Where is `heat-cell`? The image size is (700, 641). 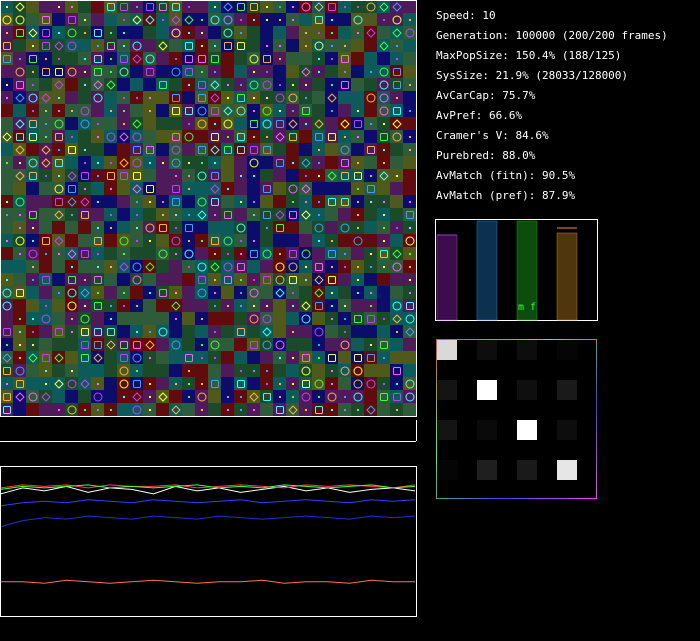 heat-cell is located at coordinates (567, 430).